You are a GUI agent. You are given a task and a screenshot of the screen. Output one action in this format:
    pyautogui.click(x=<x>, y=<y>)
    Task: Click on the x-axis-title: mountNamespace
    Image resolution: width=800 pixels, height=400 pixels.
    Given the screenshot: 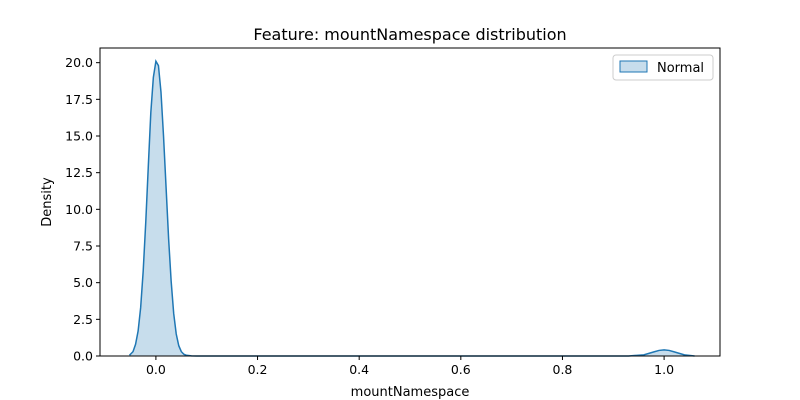 What is the action you would take?
    pyautogui.click(x=410, y=392)
    